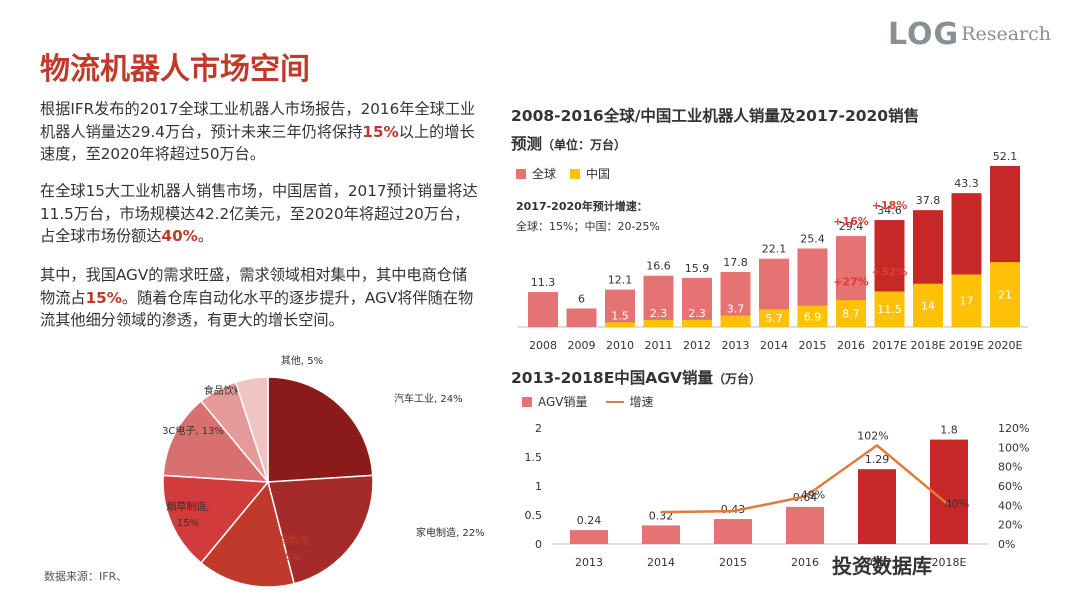 The width and height of the screenshot is (1080, 607). Describe the element at coordinates (737, 379) in the screenshot. I see `chart2-unit: （万台）` at that location.